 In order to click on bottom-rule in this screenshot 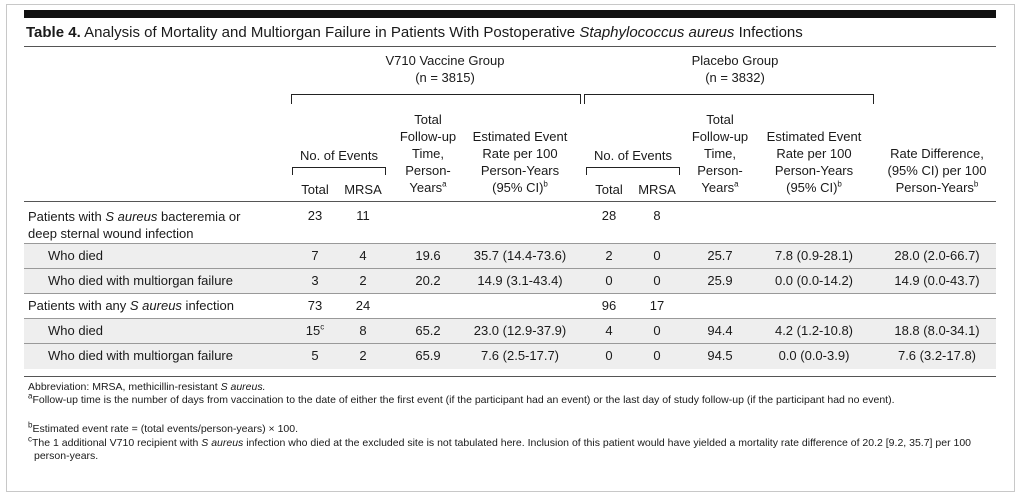, I will do `click(510, 376)`.